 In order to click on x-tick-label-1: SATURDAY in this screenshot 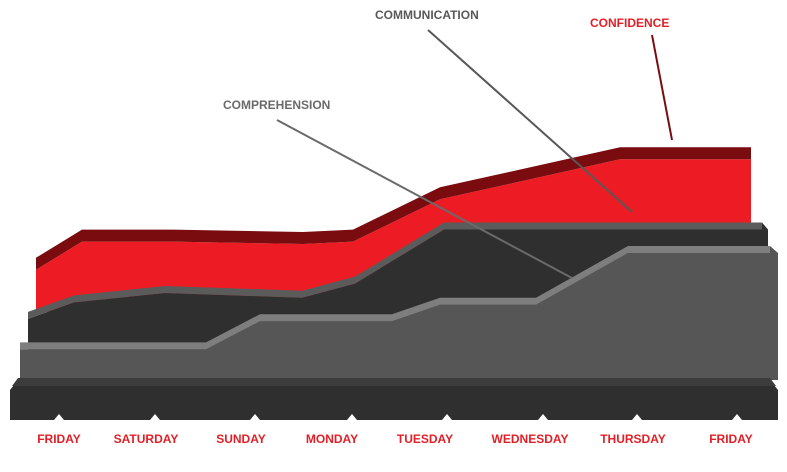, I will do `click(146, 439)`.